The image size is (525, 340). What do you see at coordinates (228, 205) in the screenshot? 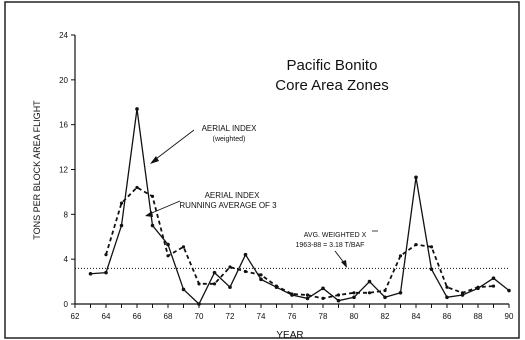
I see `annotation-running-line2: RUNNING AVERAGE OF 3` at bounding box center [228, 205].